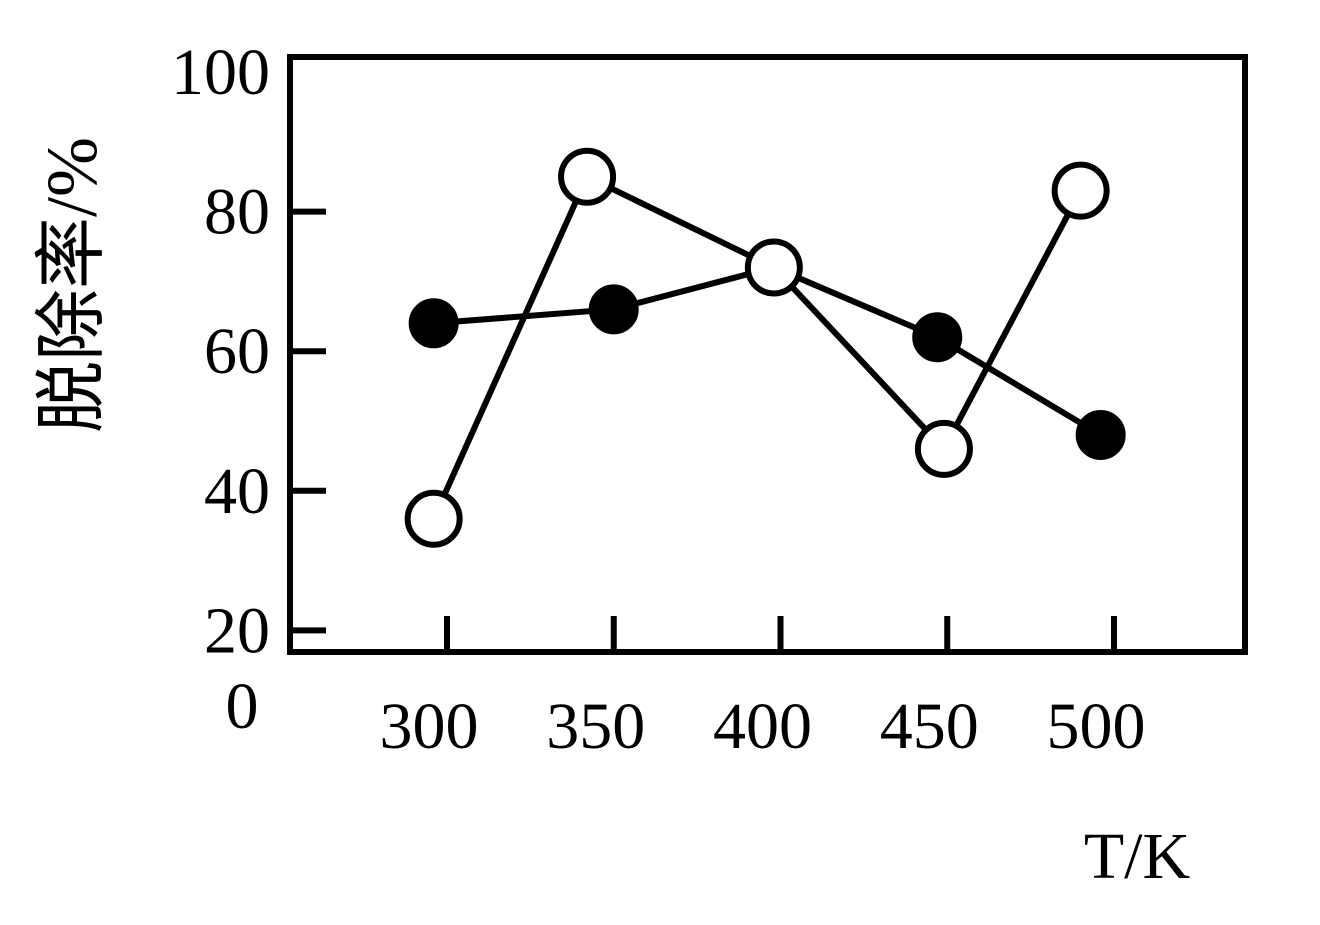  What do you see at coordinates (72, 285) in the screenshot?
I see `y-axis-label: 脱除率/%` at bounding box center [72, 285].